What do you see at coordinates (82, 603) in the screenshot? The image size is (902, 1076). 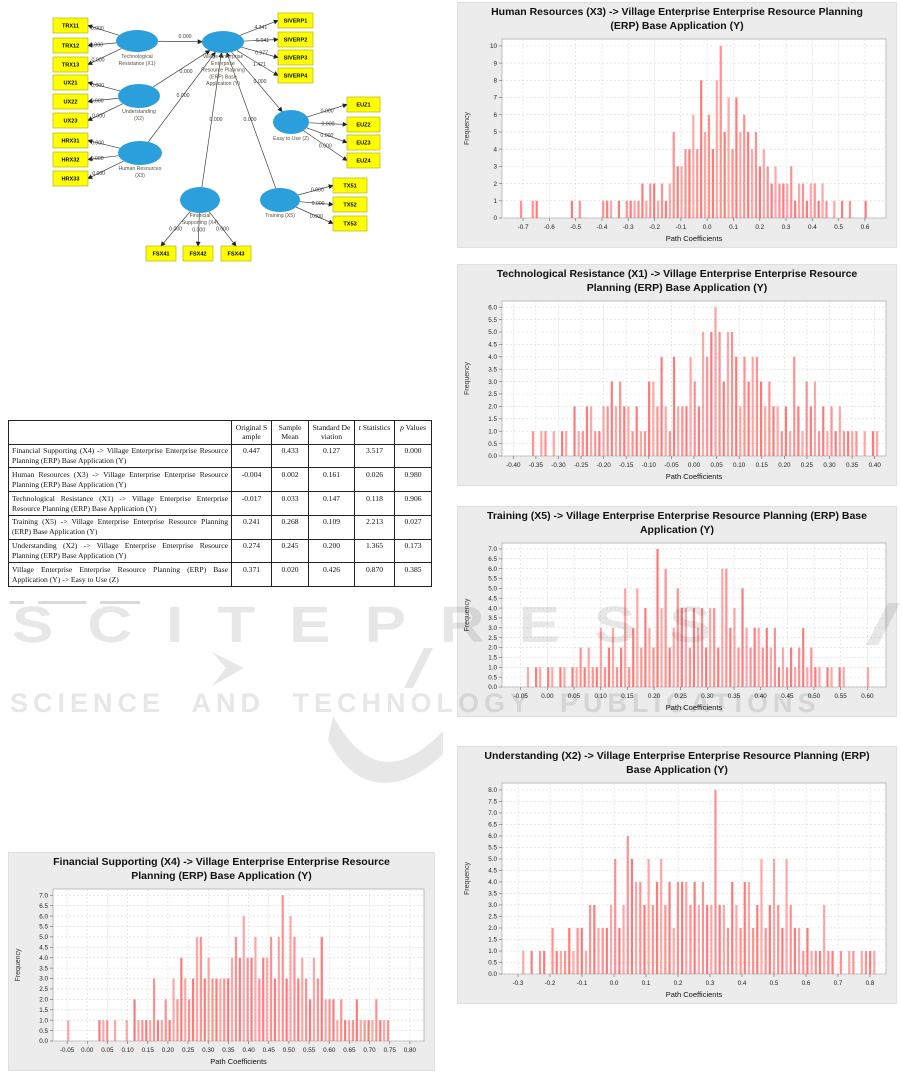 I see `table-source-note` at bounding box center [82, 603].